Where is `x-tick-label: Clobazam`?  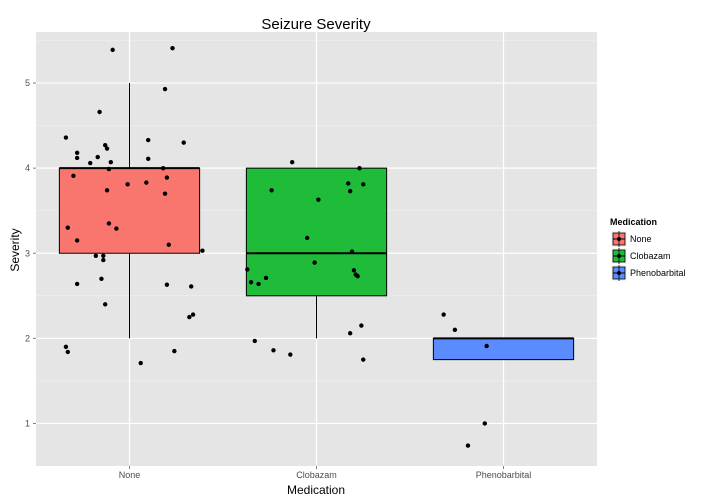 x-tick-label: Clobazam is located at coordinates (316, 475).